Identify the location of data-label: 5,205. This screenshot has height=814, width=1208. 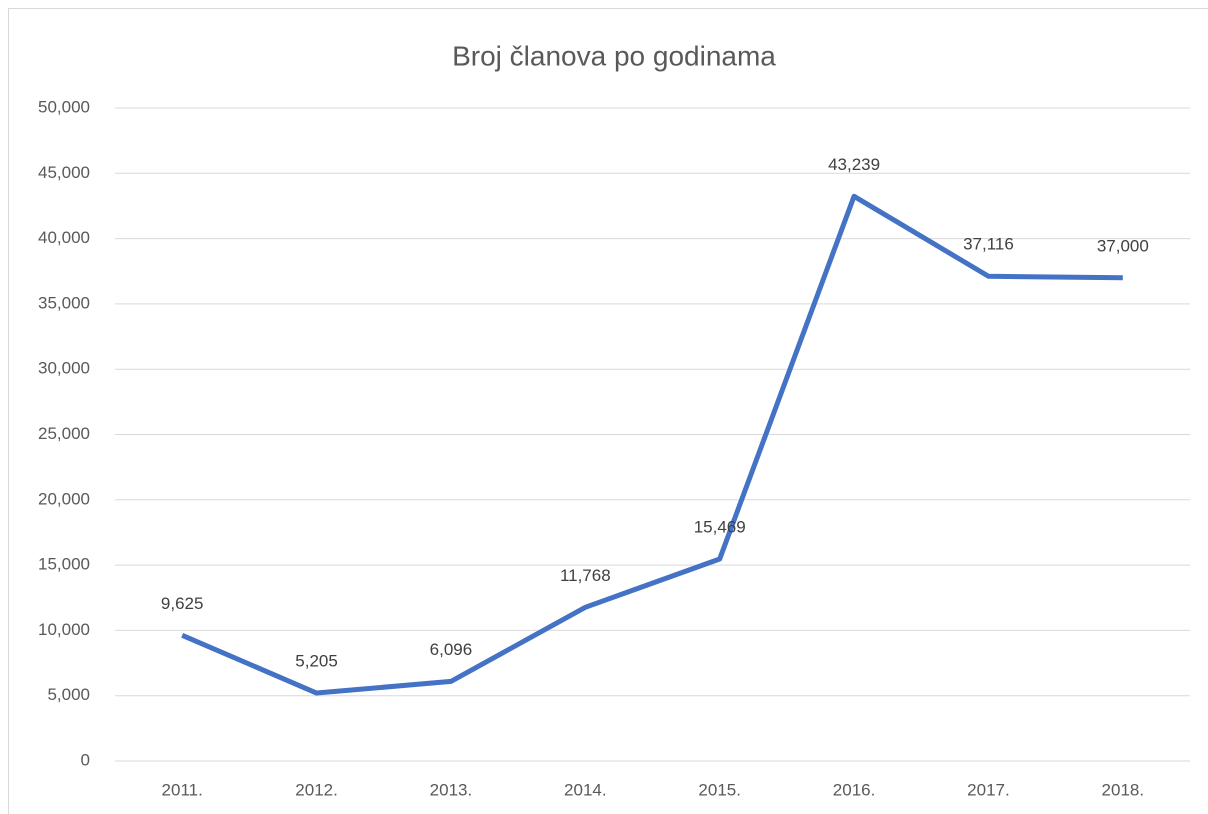
(316, 661).